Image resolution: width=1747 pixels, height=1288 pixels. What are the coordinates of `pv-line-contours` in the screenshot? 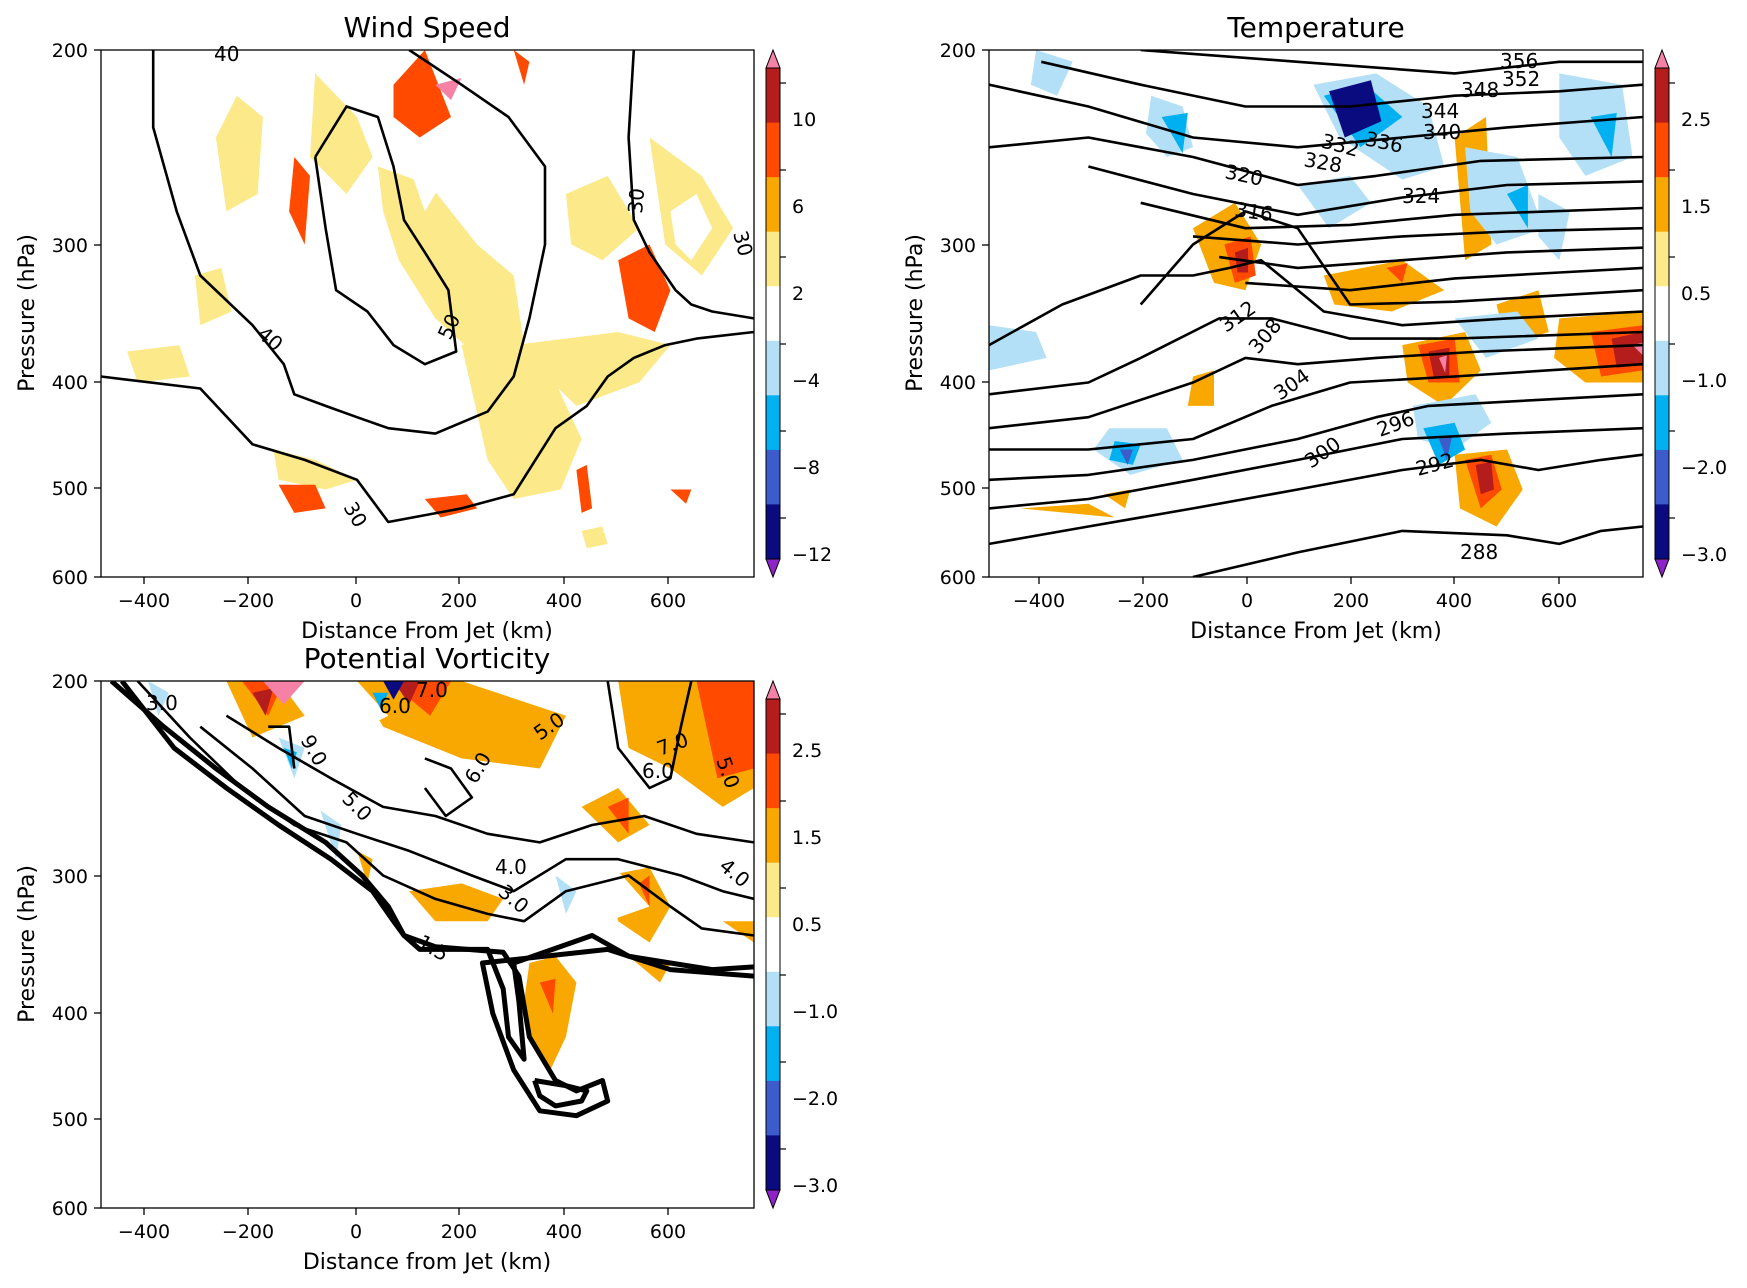 It's located at (431, 900).